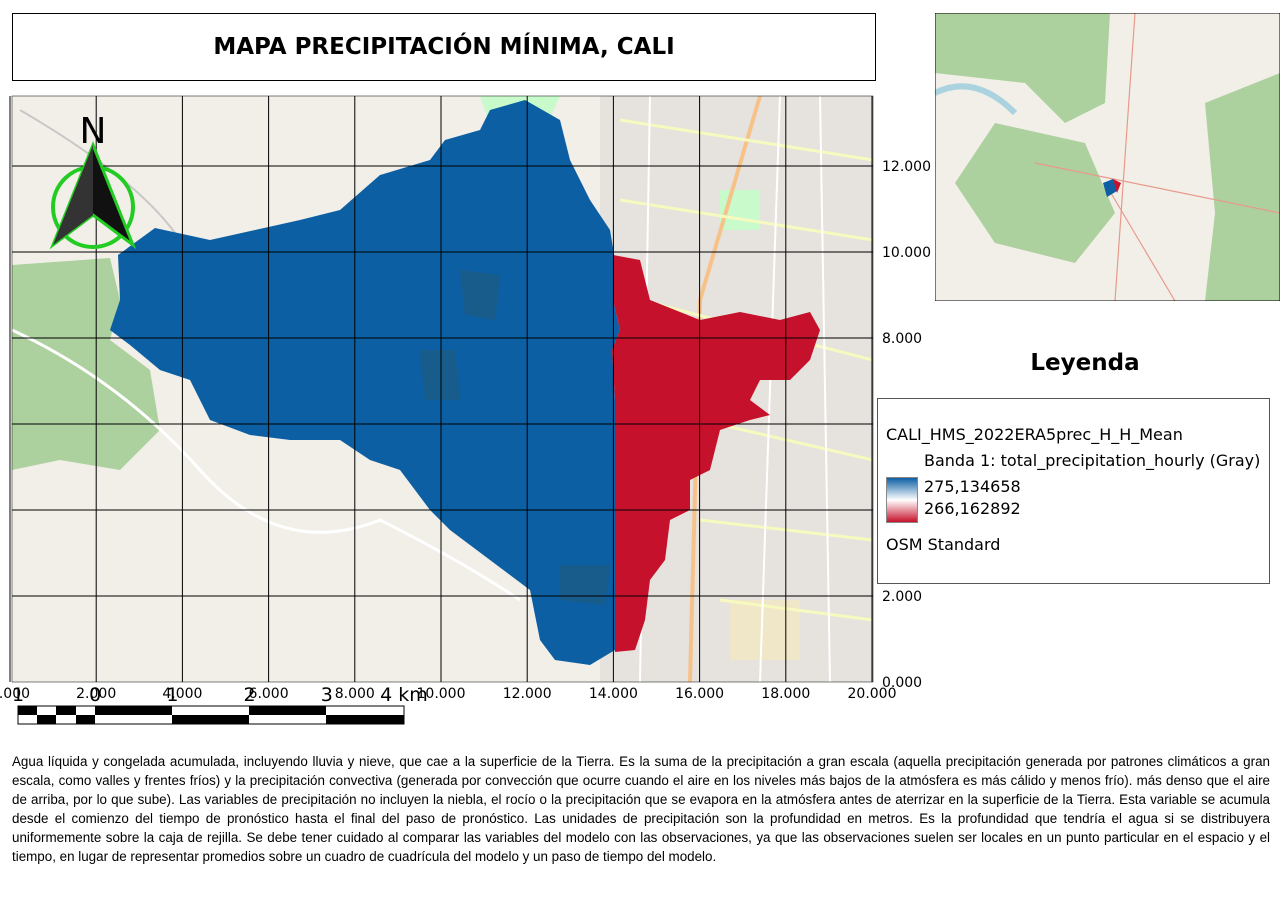  I want to click on x-grid-label: 12.000, so click(527, 694).